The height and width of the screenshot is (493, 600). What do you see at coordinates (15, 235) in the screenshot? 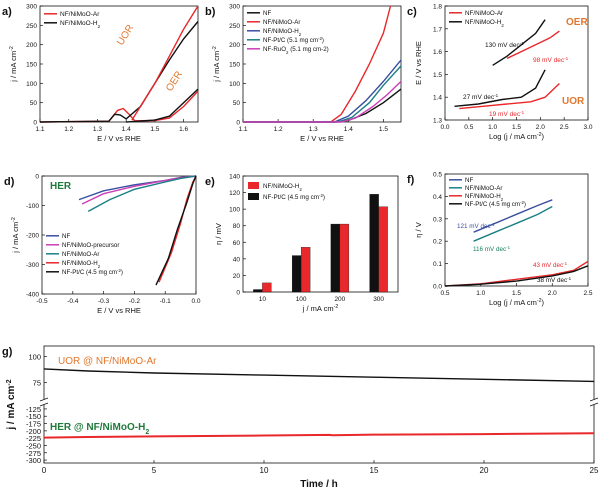
I see `y-axis-label: j / mA cm-2` at bounding box center [15, 235].